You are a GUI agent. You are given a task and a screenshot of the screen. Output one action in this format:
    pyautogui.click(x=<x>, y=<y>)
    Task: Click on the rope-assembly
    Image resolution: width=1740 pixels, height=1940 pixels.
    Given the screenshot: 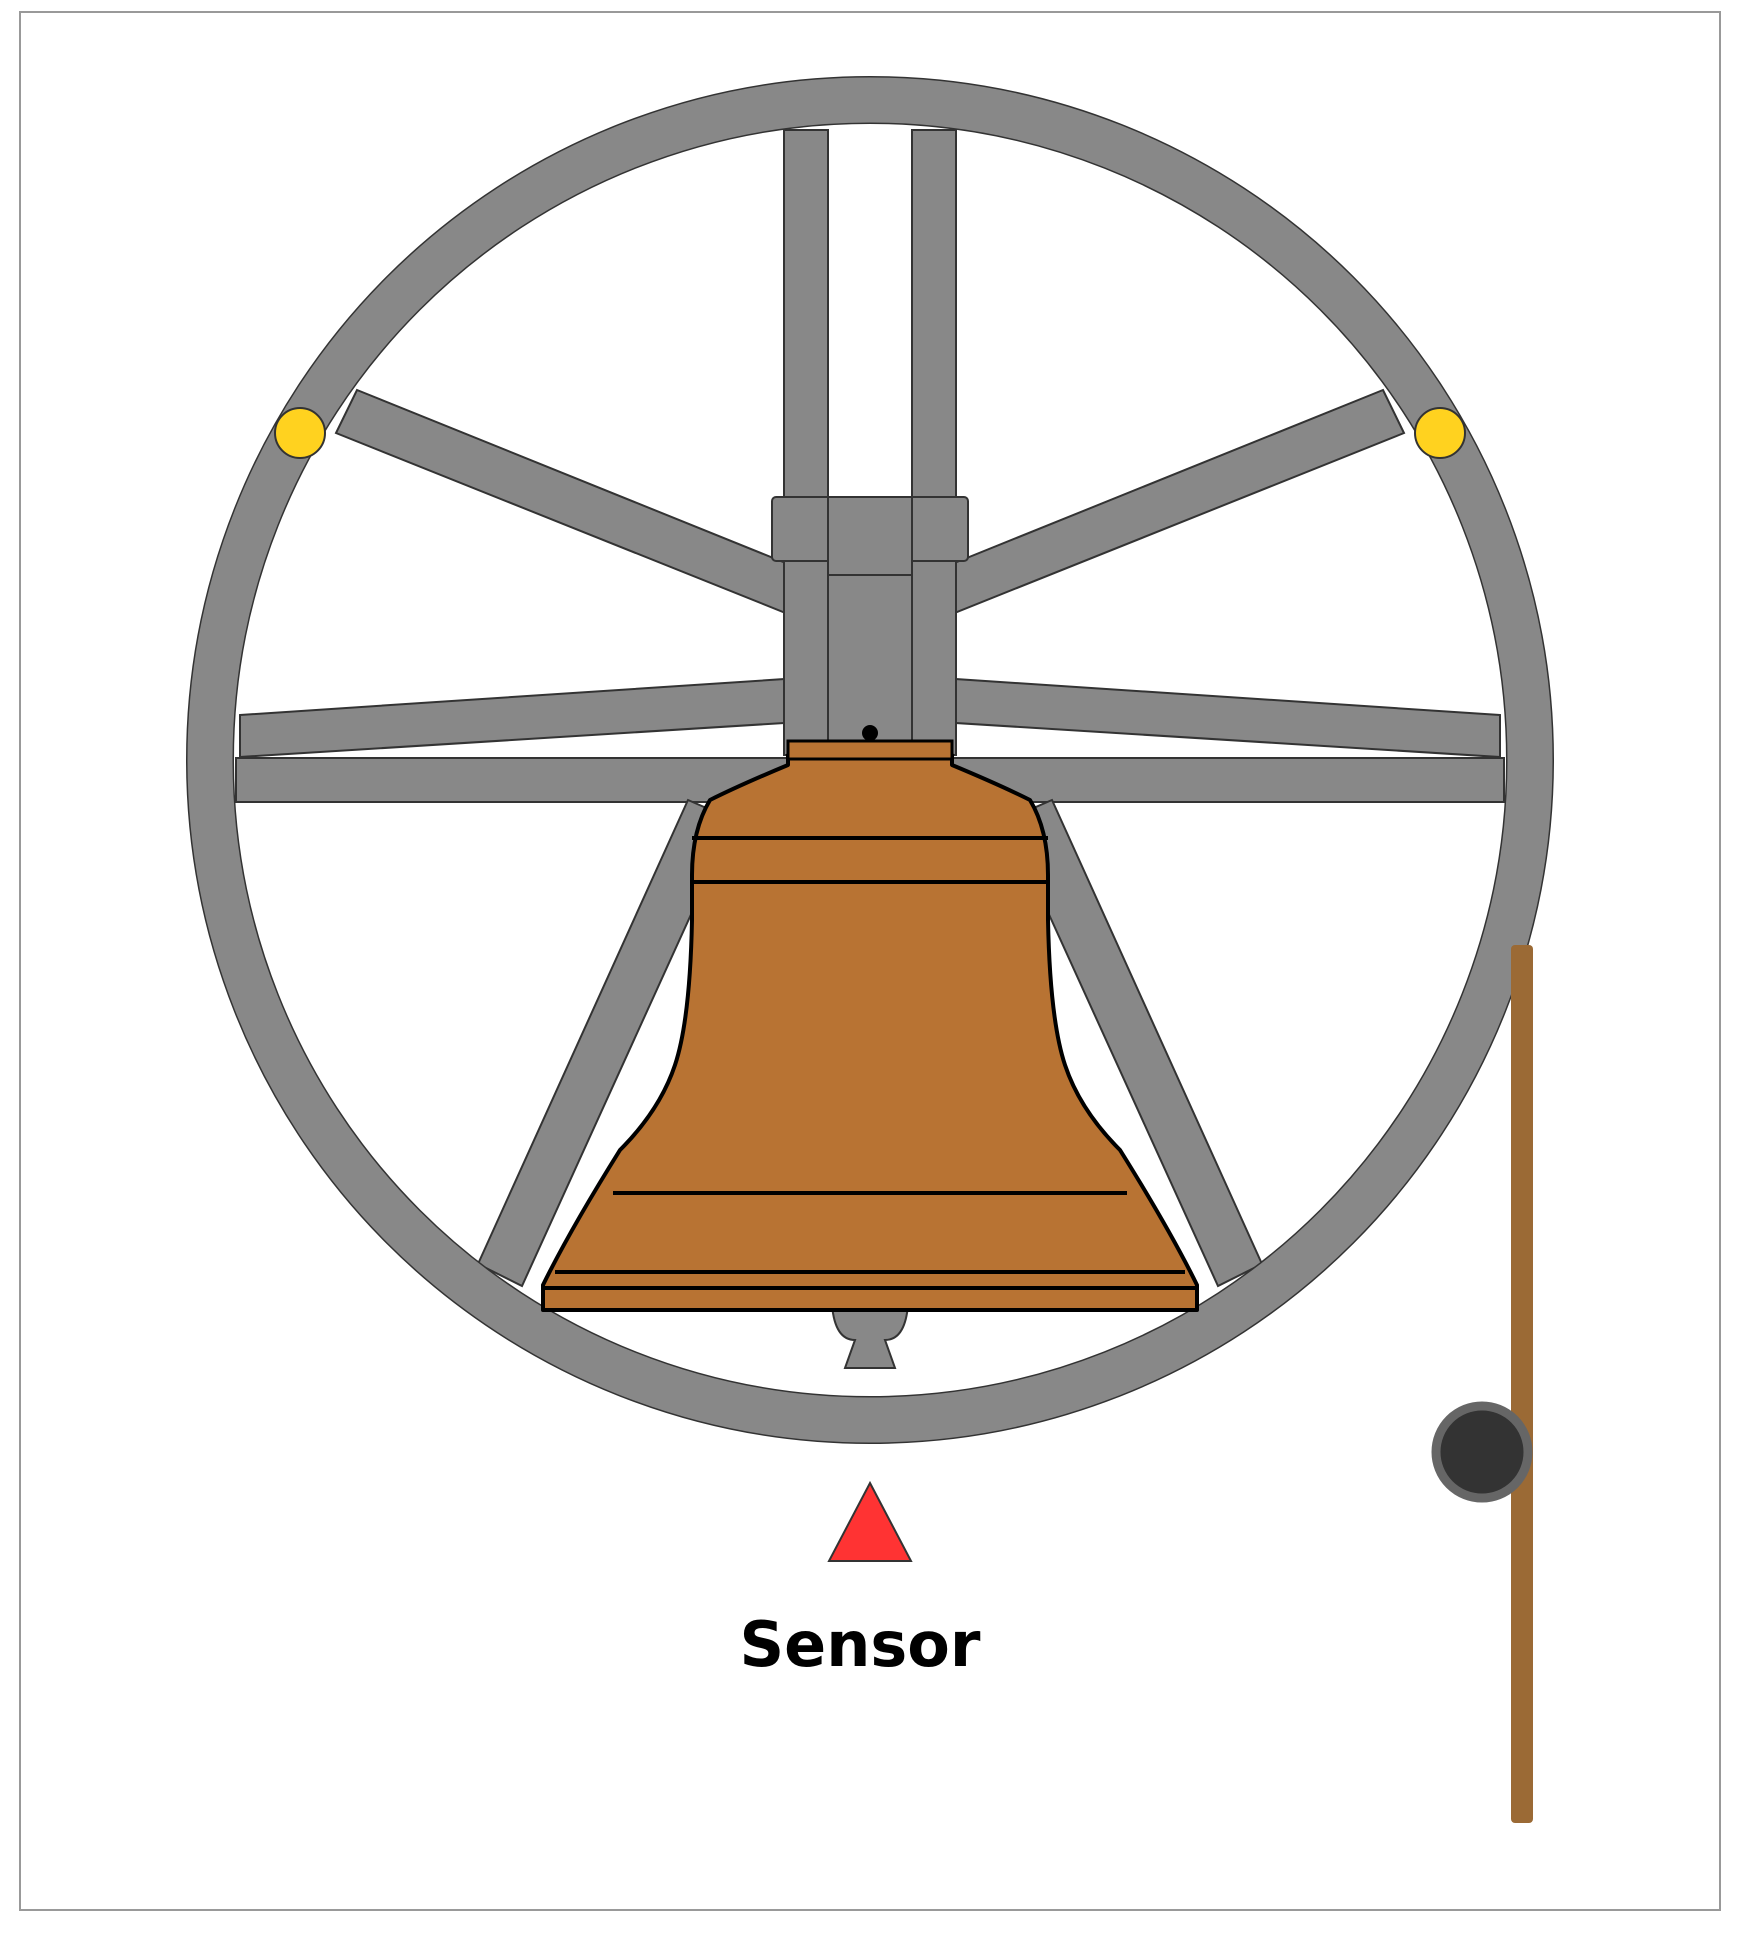 What is the action you would take?
    pyautogui.click(x=1482, y=1384)
    